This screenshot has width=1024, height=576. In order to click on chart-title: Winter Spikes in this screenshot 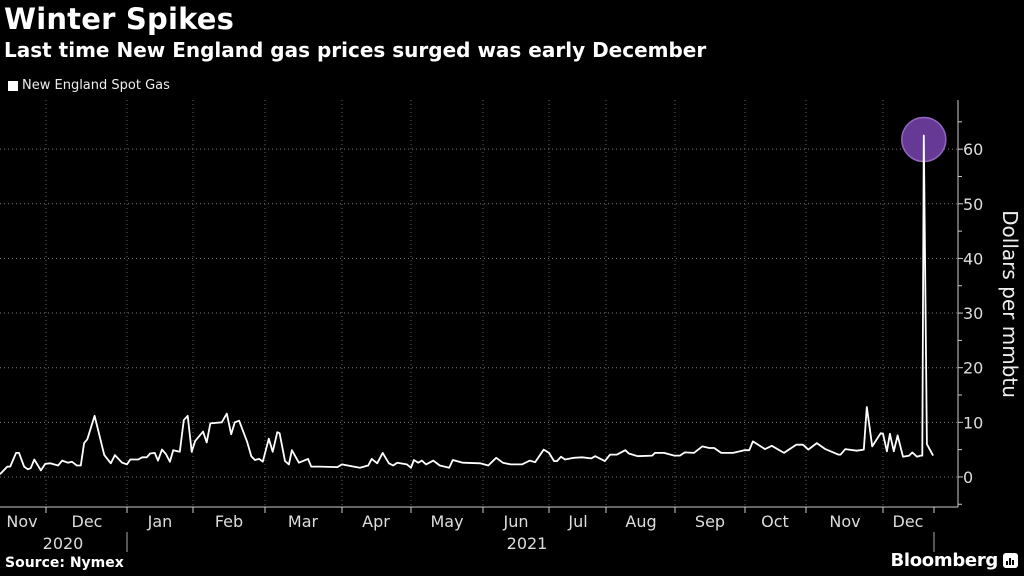, I will do `click(119, 19)`.